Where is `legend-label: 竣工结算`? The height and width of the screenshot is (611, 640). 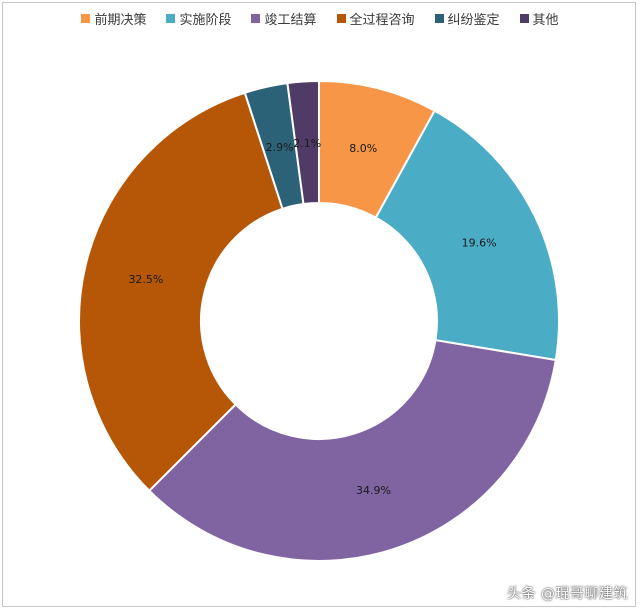
legend-label: 竣工结算 is located at coordinates (290, 20).